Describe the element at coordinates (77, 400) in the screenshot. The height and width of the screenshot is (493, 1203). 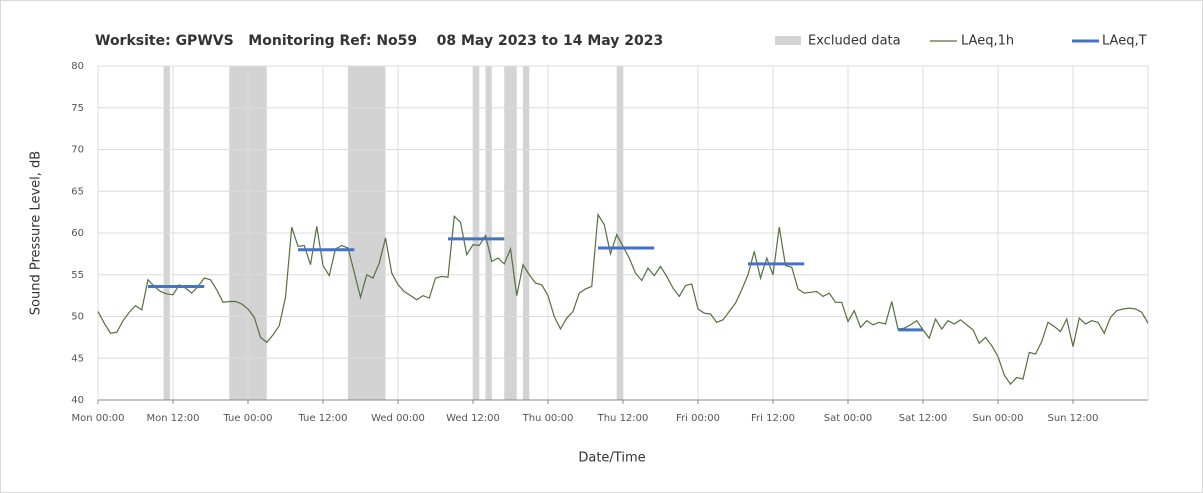
I see `y-tick-label: 40` at that location.